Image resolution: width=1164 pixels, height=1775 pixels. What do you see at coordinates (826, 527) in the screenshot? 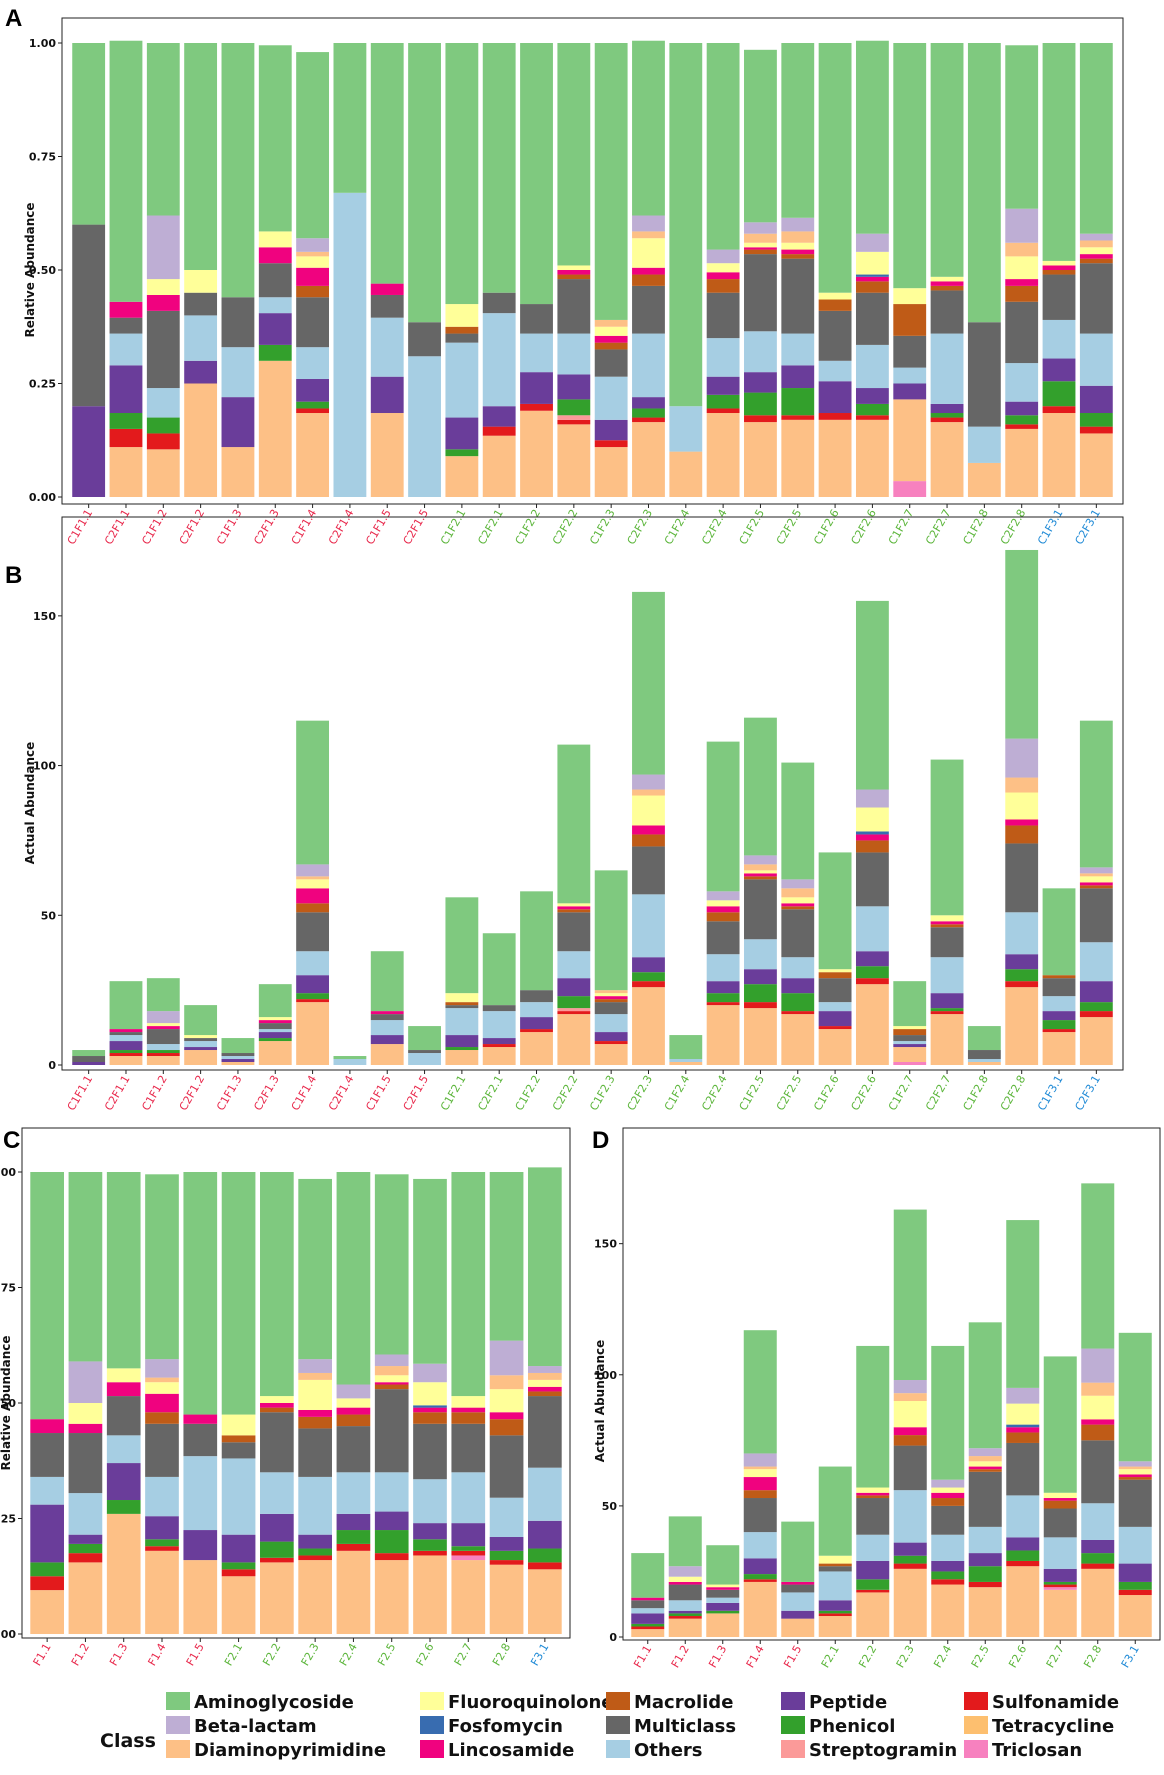
I see `x-tick-label: C1F2.6` at bounding box center [826, 527].